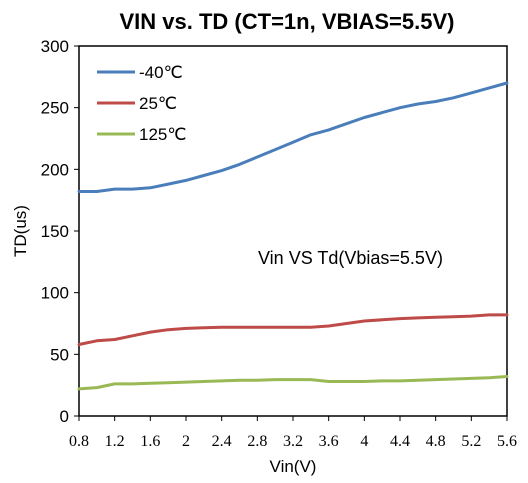 This screenshot has width=528, height=483. What do you see at coordinates (55, 169) in the screenshot?
I see `y-tick-label: 200` at bounding box center [55, 169].